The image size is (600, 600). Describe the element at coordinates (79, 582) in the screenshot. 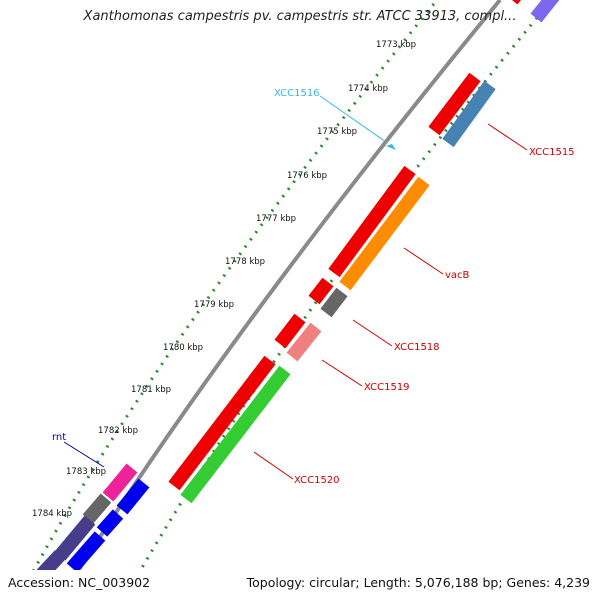

I see `accession-text: Accession: NC_003902` at that location.